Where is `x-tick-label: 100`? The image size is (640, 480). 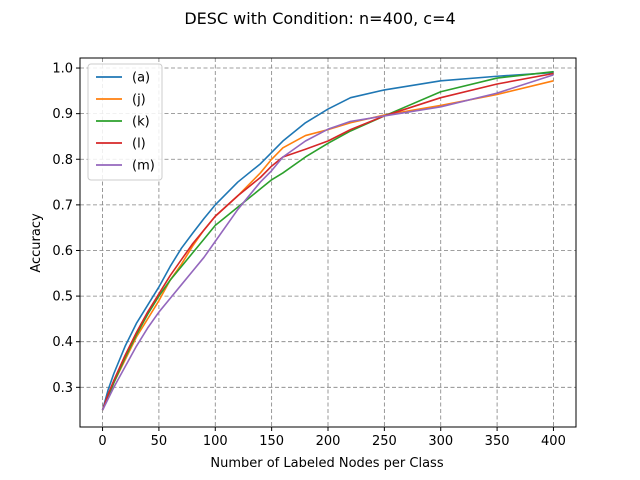
x-tick-label: 100 is located at coordinates (215, 441).